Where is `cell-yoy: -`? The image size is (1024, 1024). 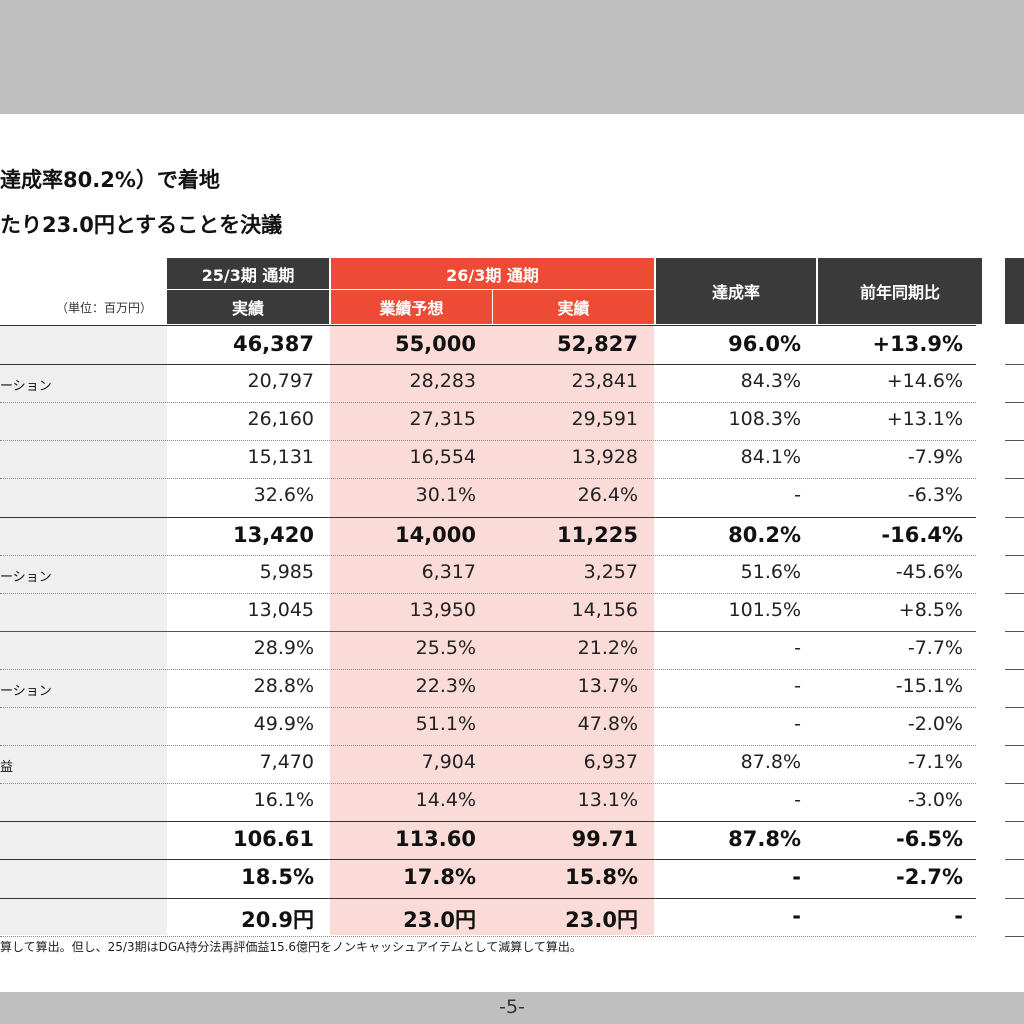 cell-yoy: - is located at coordinates (958, 915).